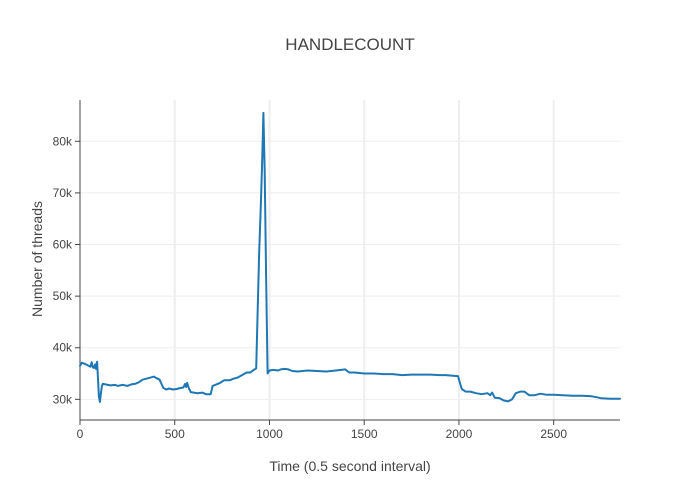 The height and width of the screenshot is (500, 700). I want to click on chart-title: HANDLECOUNT, so click(349, 44).